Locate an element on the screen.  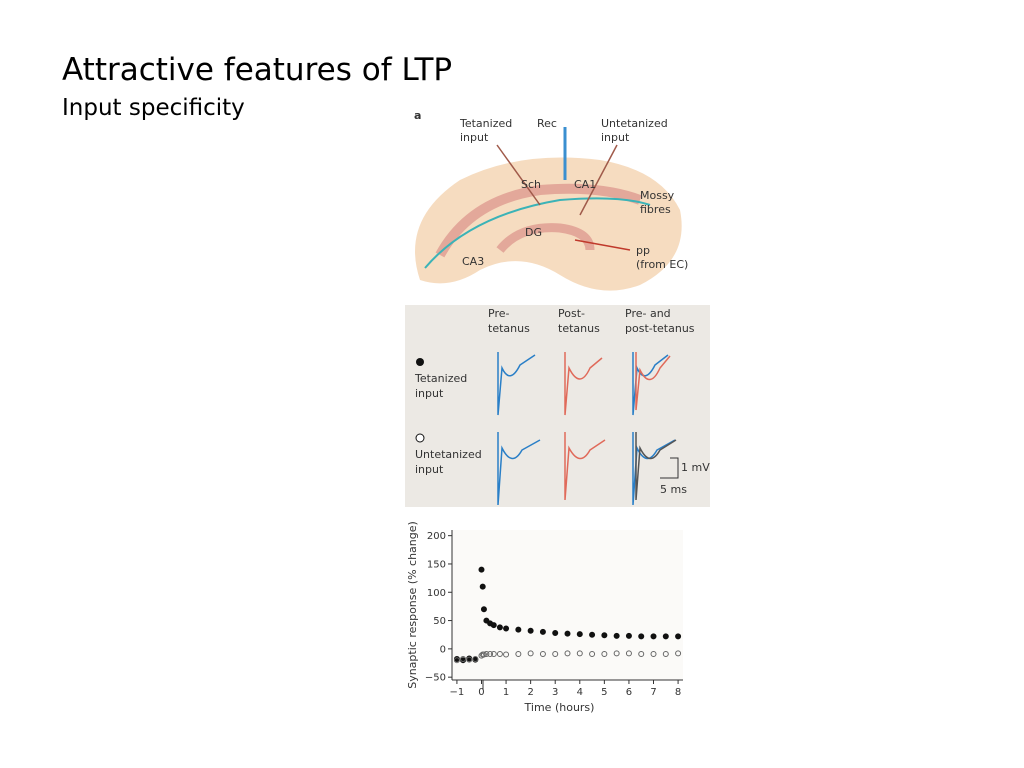
plot-area is located at coordinates (567, 605).